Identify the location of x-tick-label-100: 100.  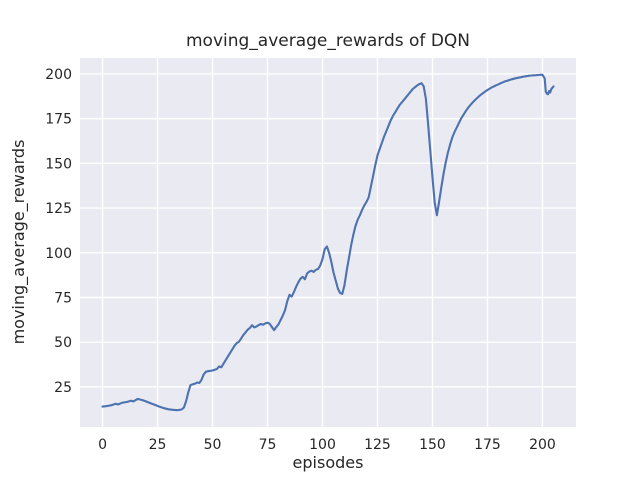
(322, 445).